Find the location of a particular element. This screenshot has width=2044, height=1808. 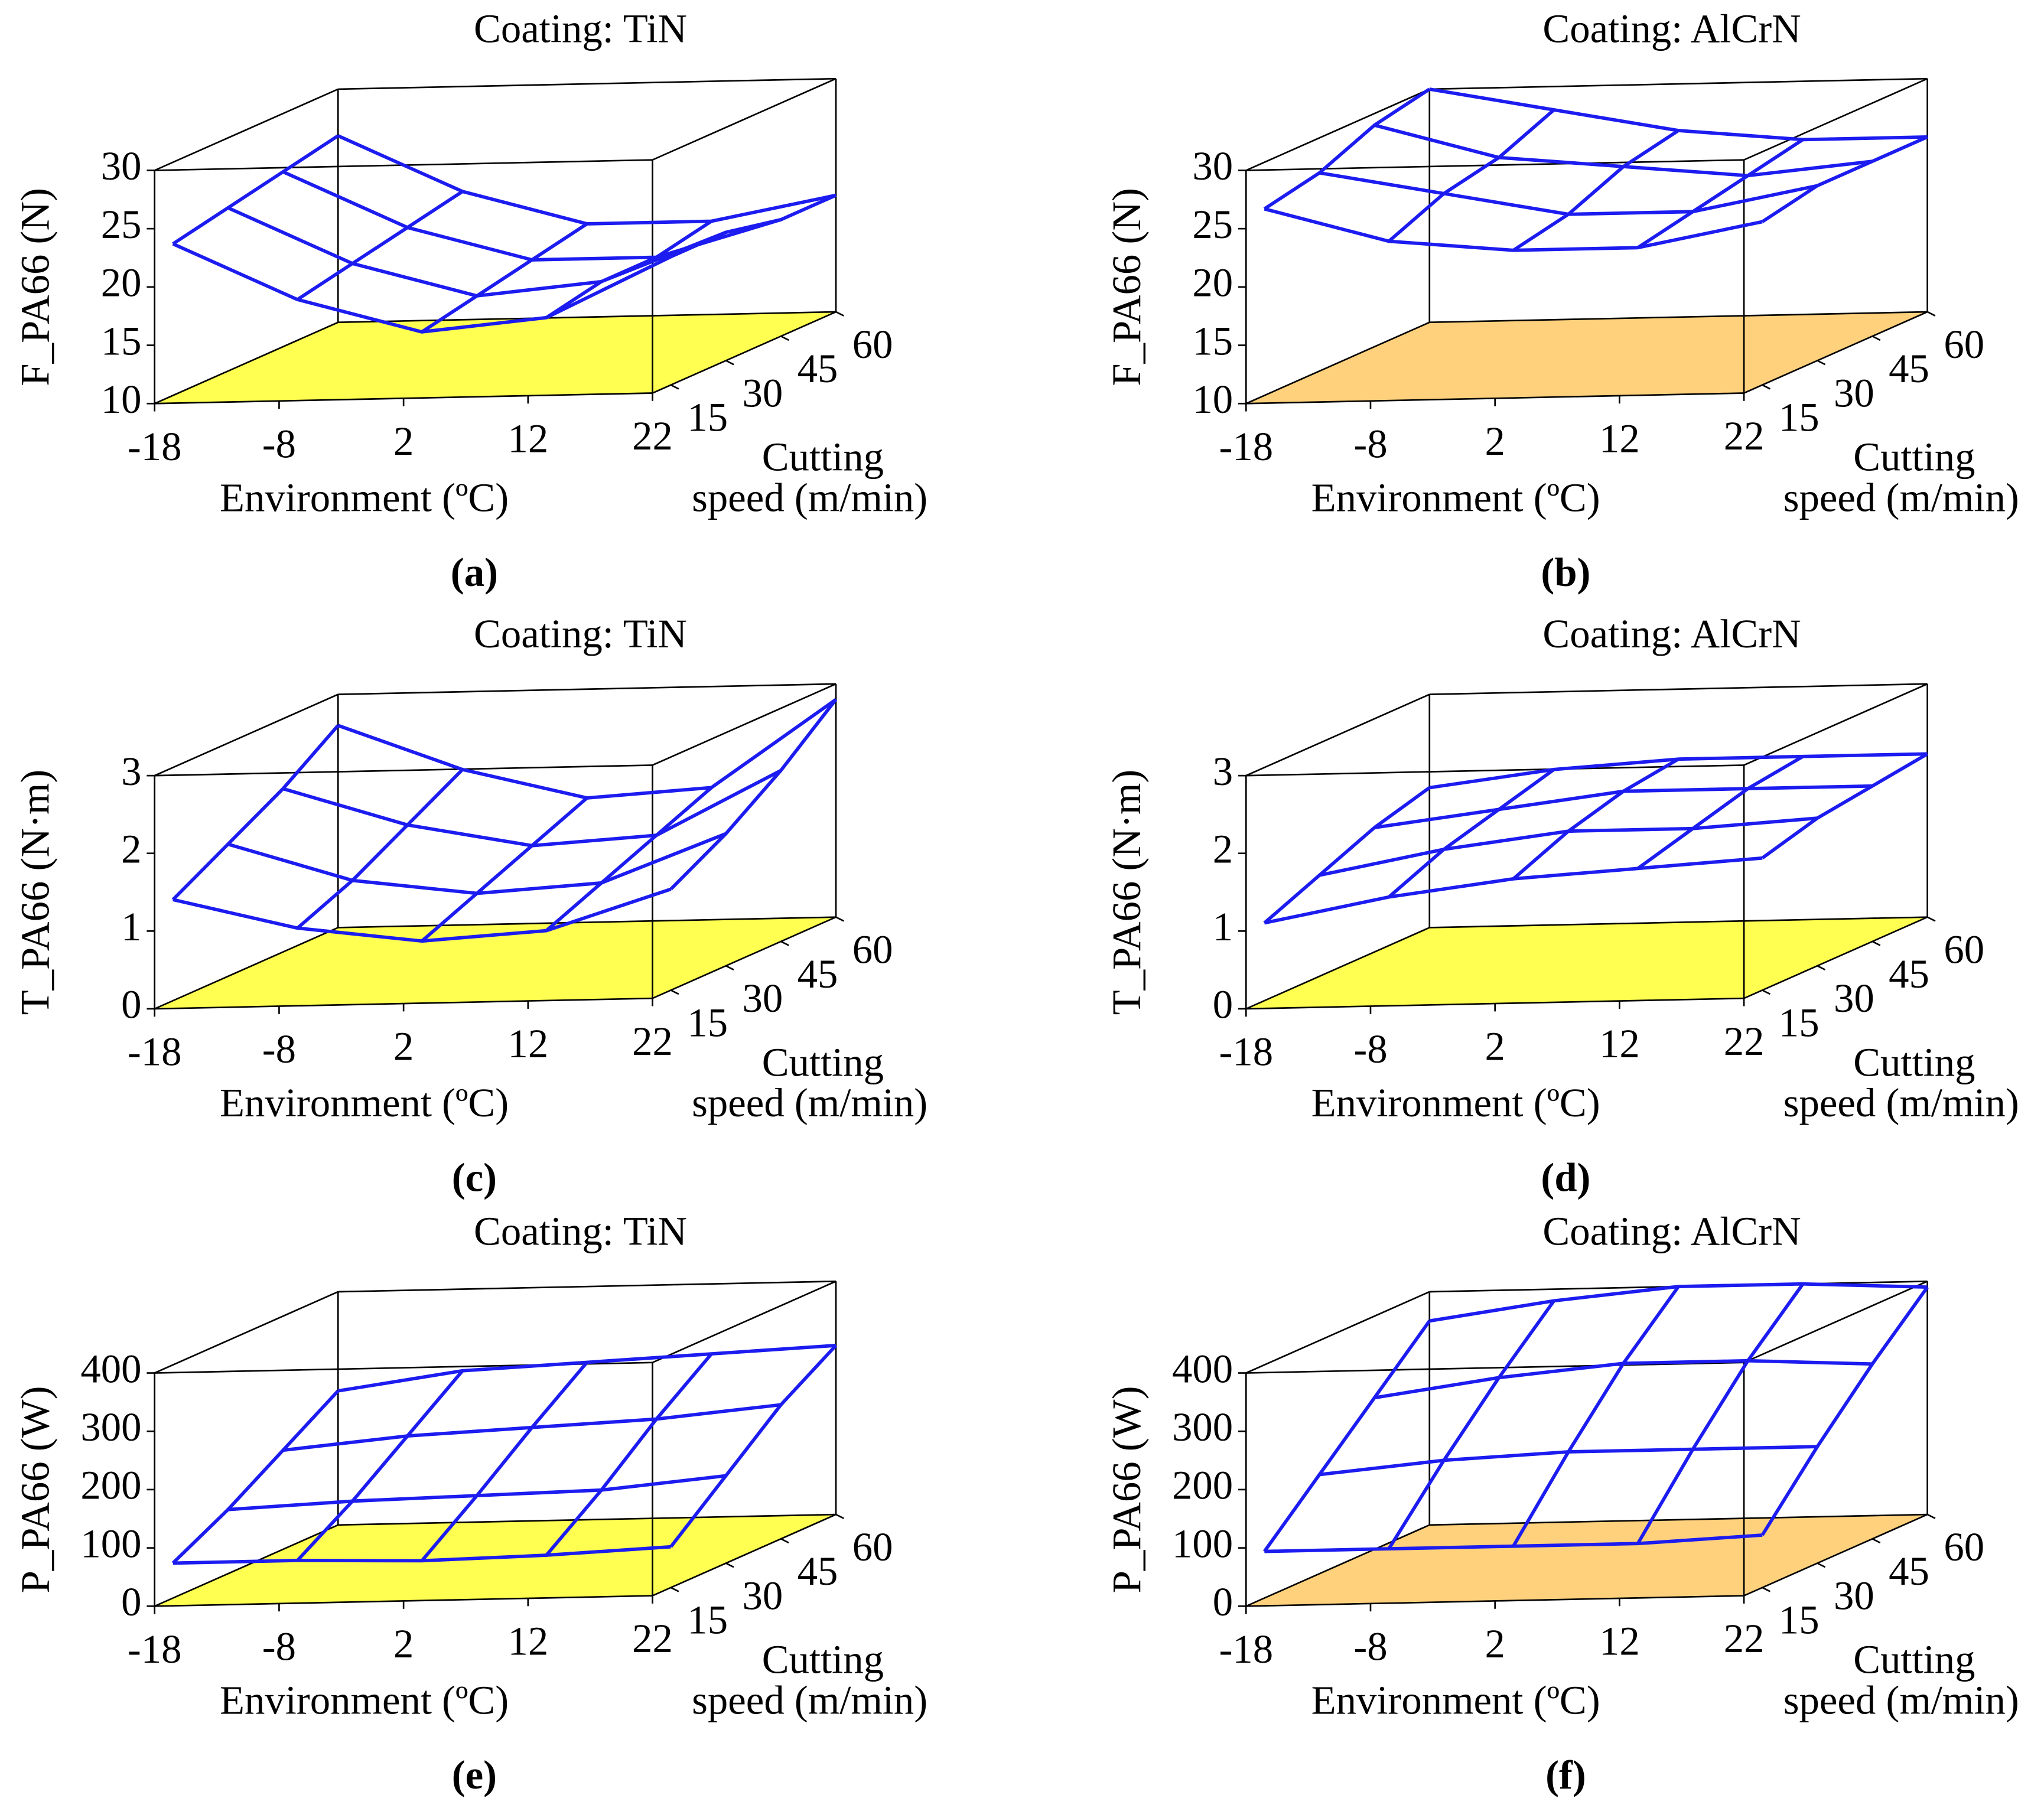

y-tick-label: 60 is located at coordinates (1964, 1546).